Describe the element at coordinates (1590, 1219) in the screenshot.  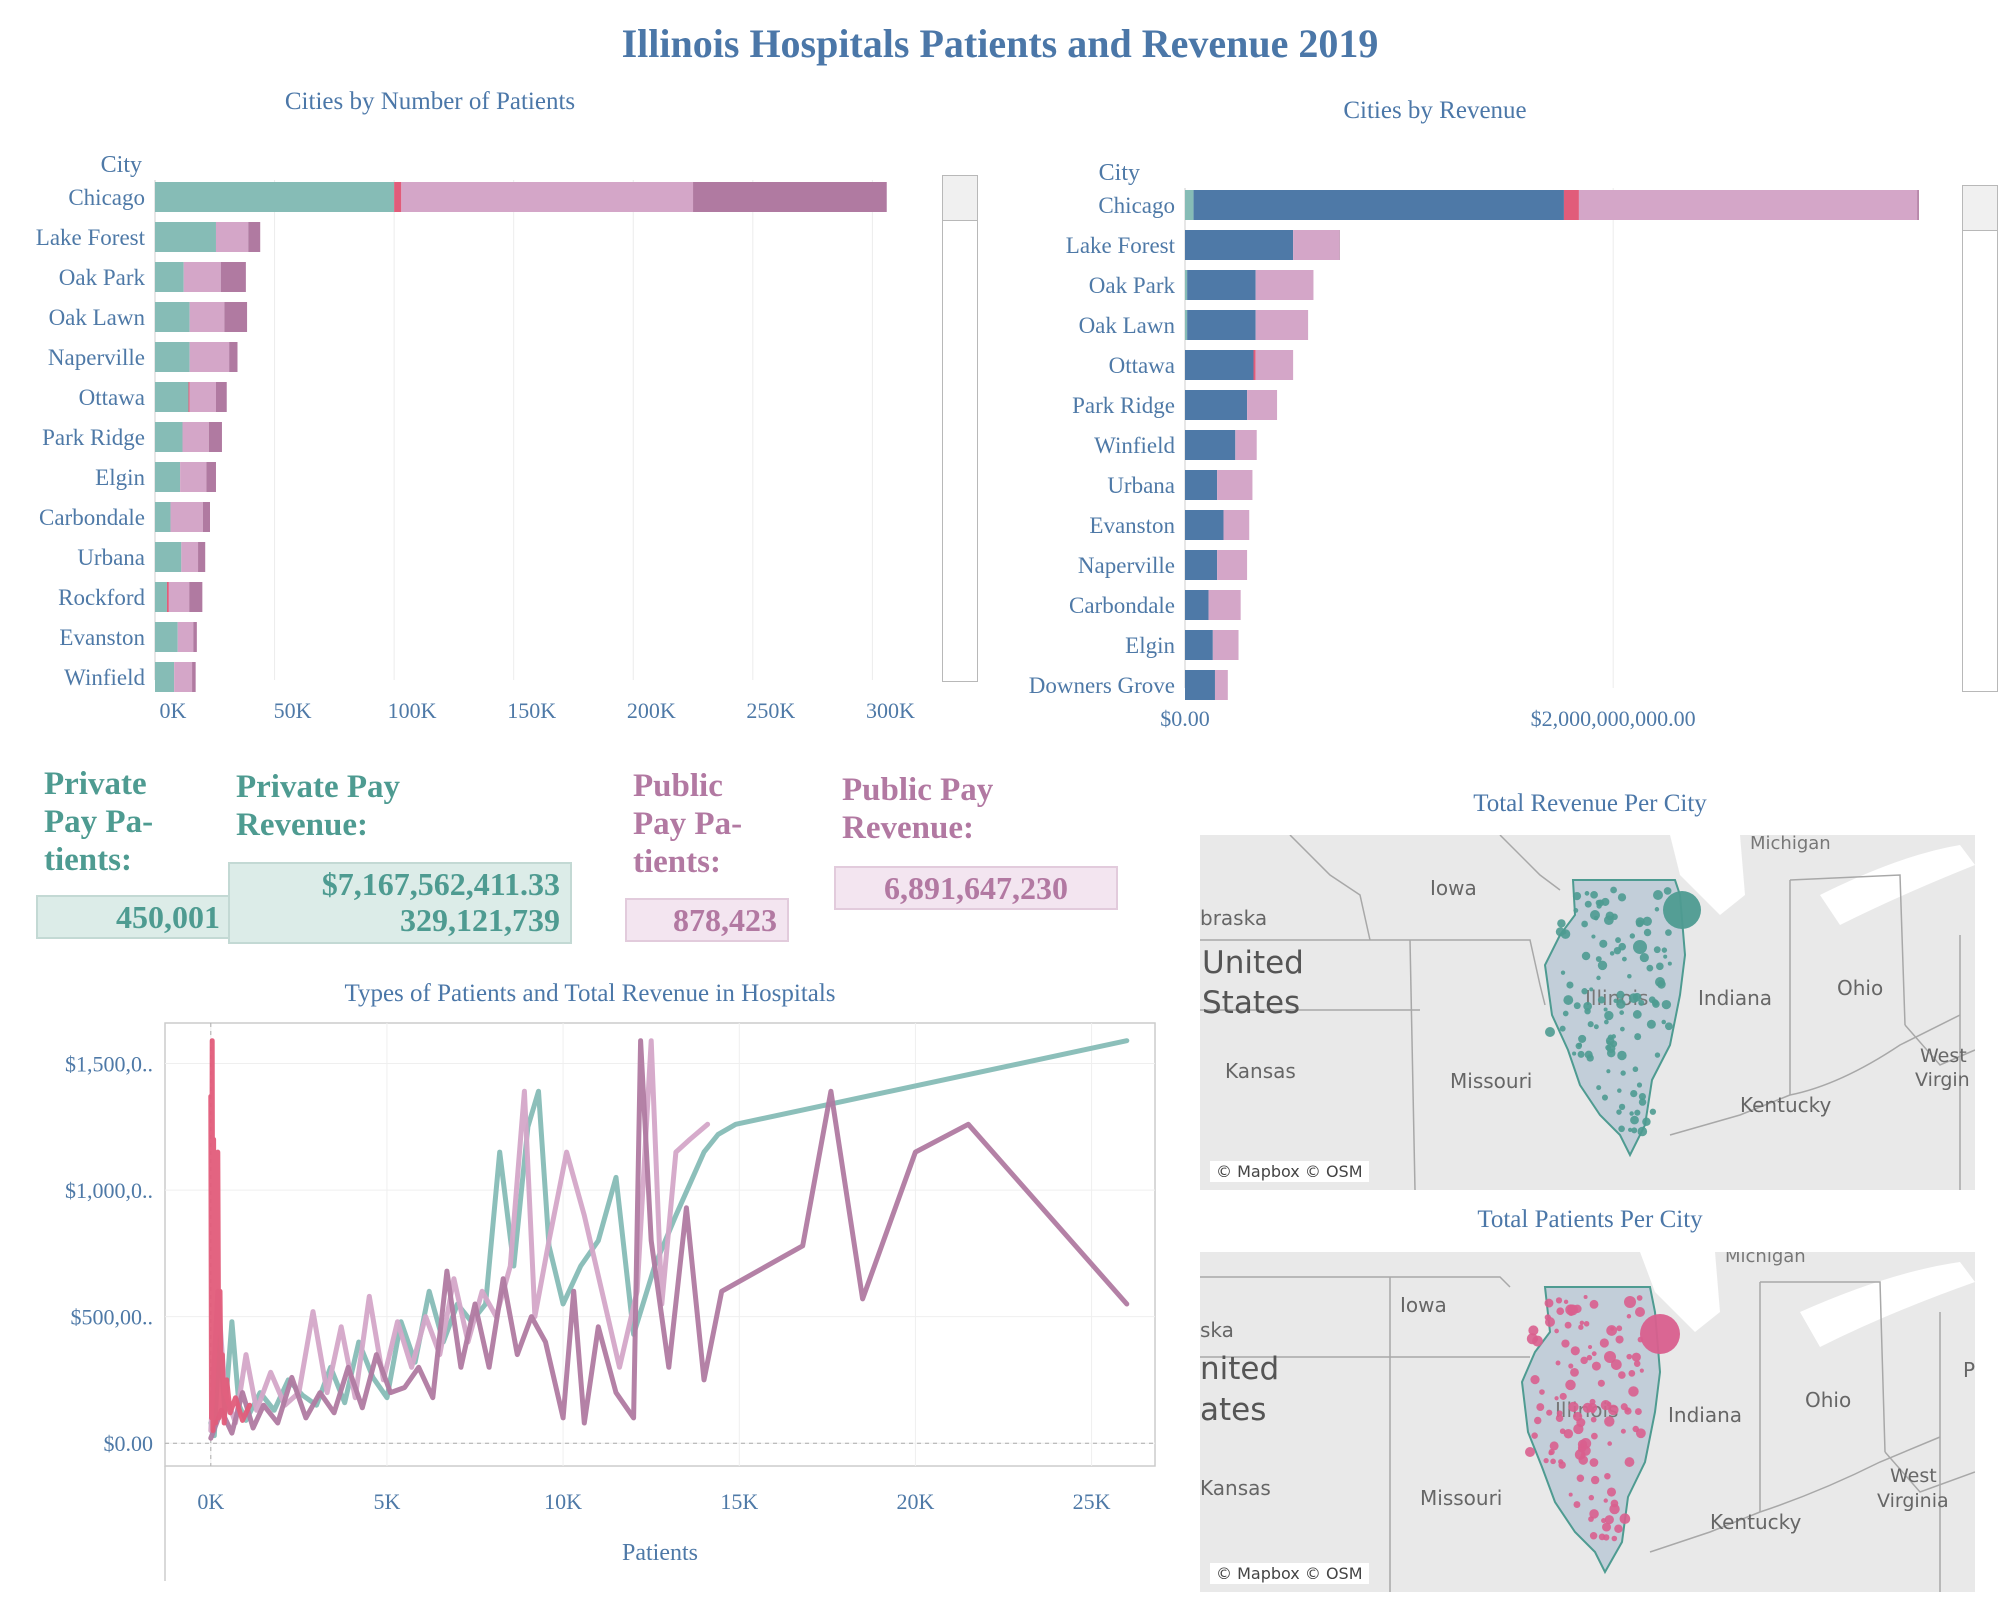
I see `patients-map-title: Total Patients Per City` at that location.